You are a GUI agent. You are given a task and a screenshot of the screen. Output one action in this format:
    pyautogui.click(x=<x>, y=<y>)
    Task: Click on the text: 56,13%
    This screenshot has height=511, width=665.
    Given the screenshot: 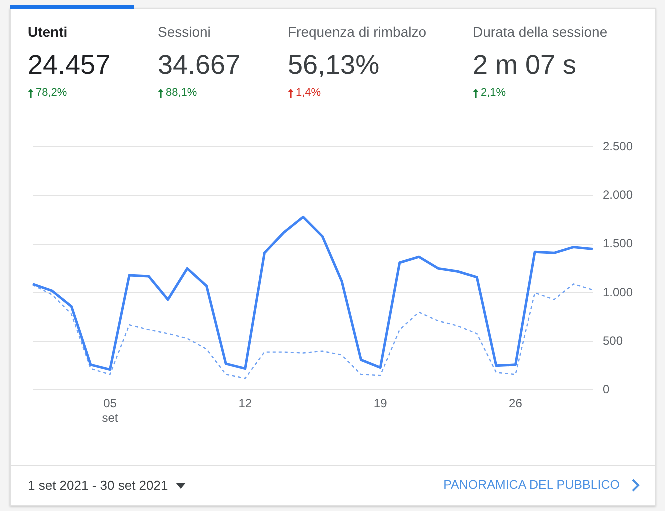 What is the action you would take?
    pyautogui.click(x=334, y=65)
    